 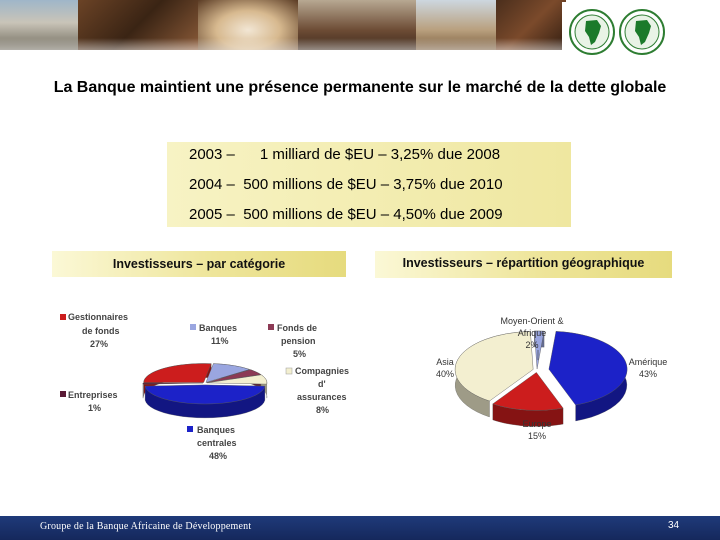 I want to click on investors-by-category-header: Investisseurs – par catégorie, so click(x=199, y=264).